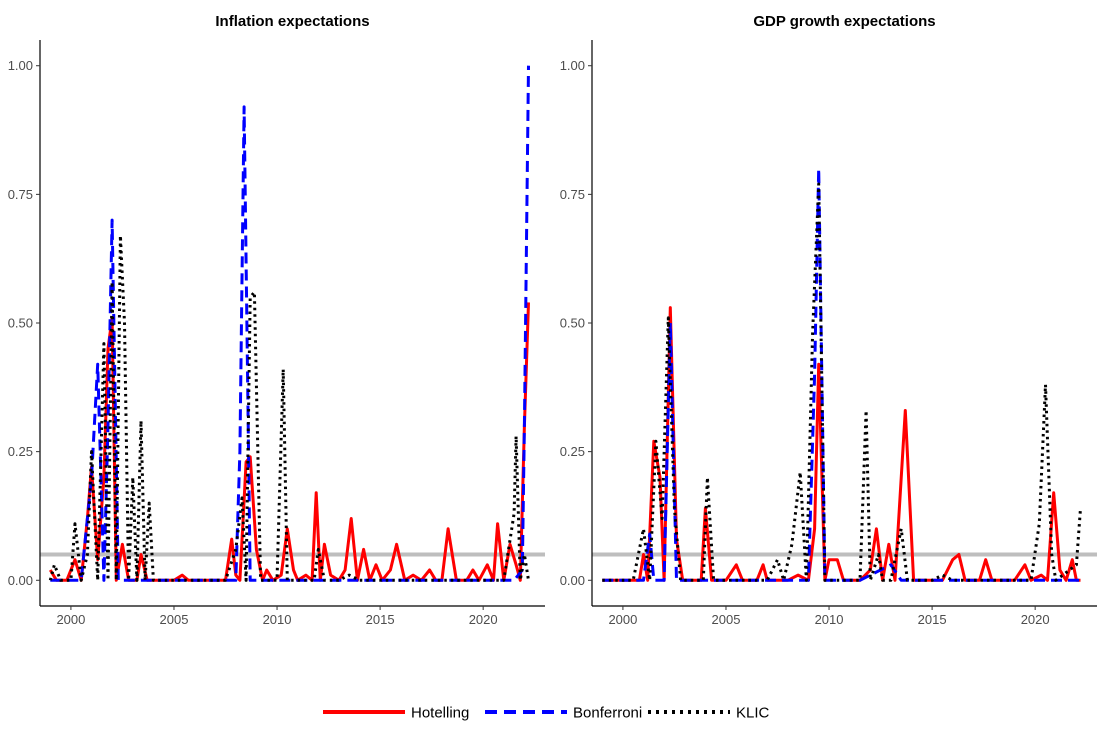 Image resolution: width=1110 pixels, height=734 pixels. Describe the element at coordinates (753, 713) in the screenshot. I see `legend-label-klic: KLIC` at that location.